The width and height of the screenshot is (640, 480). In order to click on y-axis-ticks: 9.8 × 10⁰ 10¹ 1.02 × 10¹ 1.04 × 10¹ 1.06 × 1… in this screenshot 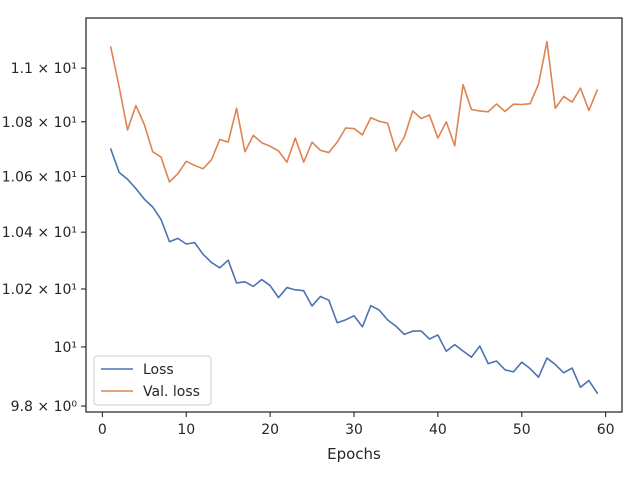, I will do `click(44, 238)`.